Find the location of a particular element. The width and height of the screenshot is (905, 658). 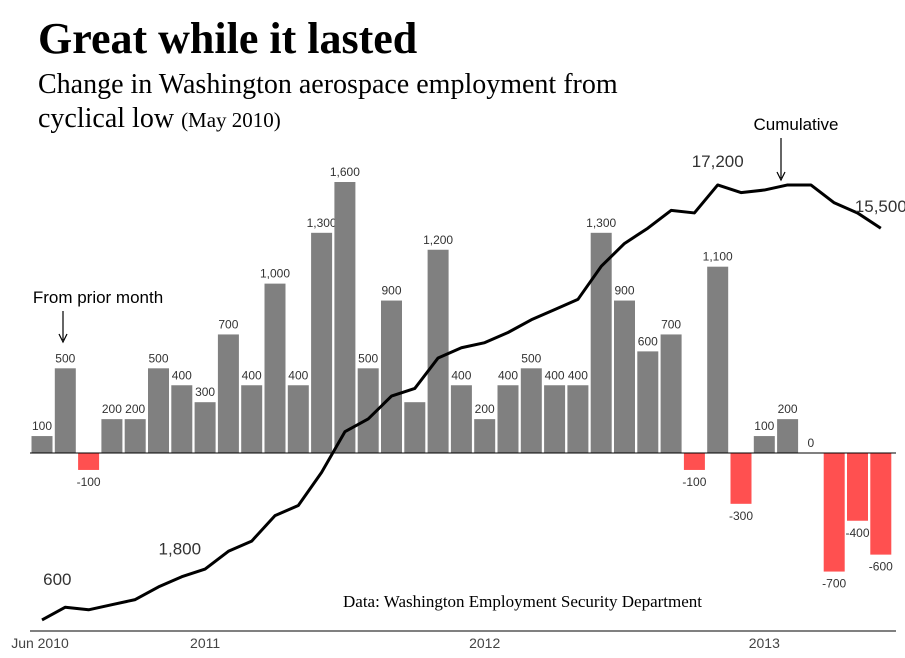

bar-data-label: 600 is located at coordinates (648, 341).